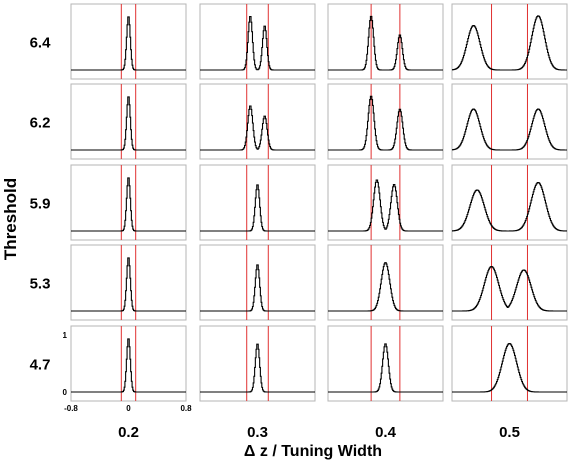 This screenshot has width=571, height=464. I want to click on x-tick-label: 0.8, so click(186, 408).